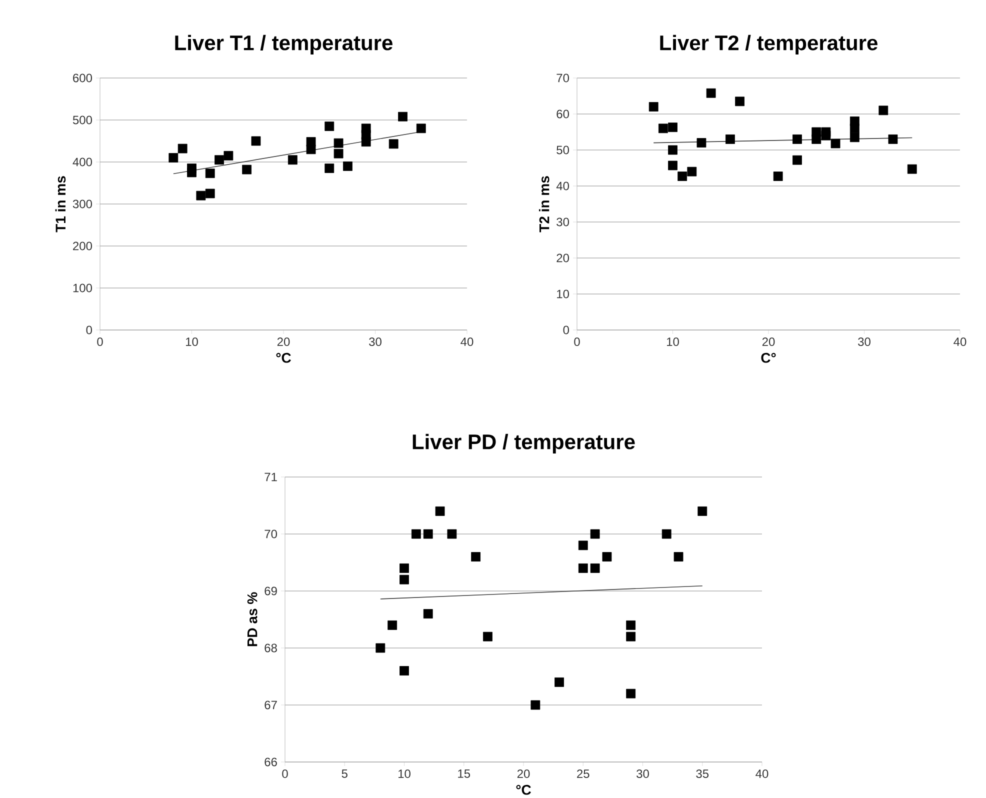 The height and width of the screenshot is (798, 986). What do you see at coordinates (270, 648) in the screenshot?
I see `y-tick-label: 68` at bounding box center [270, 648].